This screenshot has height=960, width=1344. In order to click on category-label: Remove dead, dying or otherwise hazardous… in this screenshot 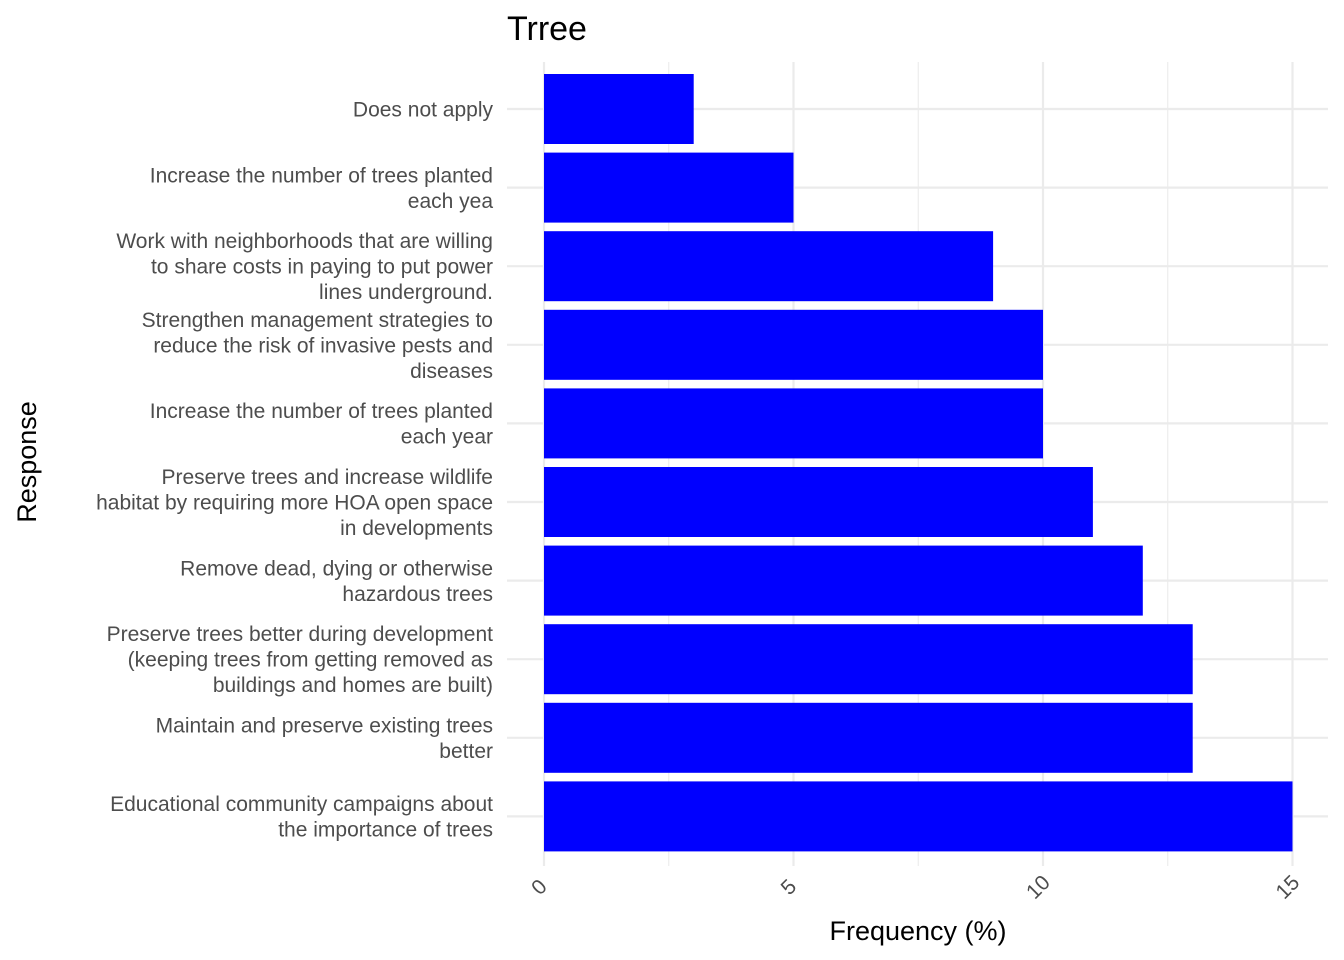, I will do `click(336, 581)`.